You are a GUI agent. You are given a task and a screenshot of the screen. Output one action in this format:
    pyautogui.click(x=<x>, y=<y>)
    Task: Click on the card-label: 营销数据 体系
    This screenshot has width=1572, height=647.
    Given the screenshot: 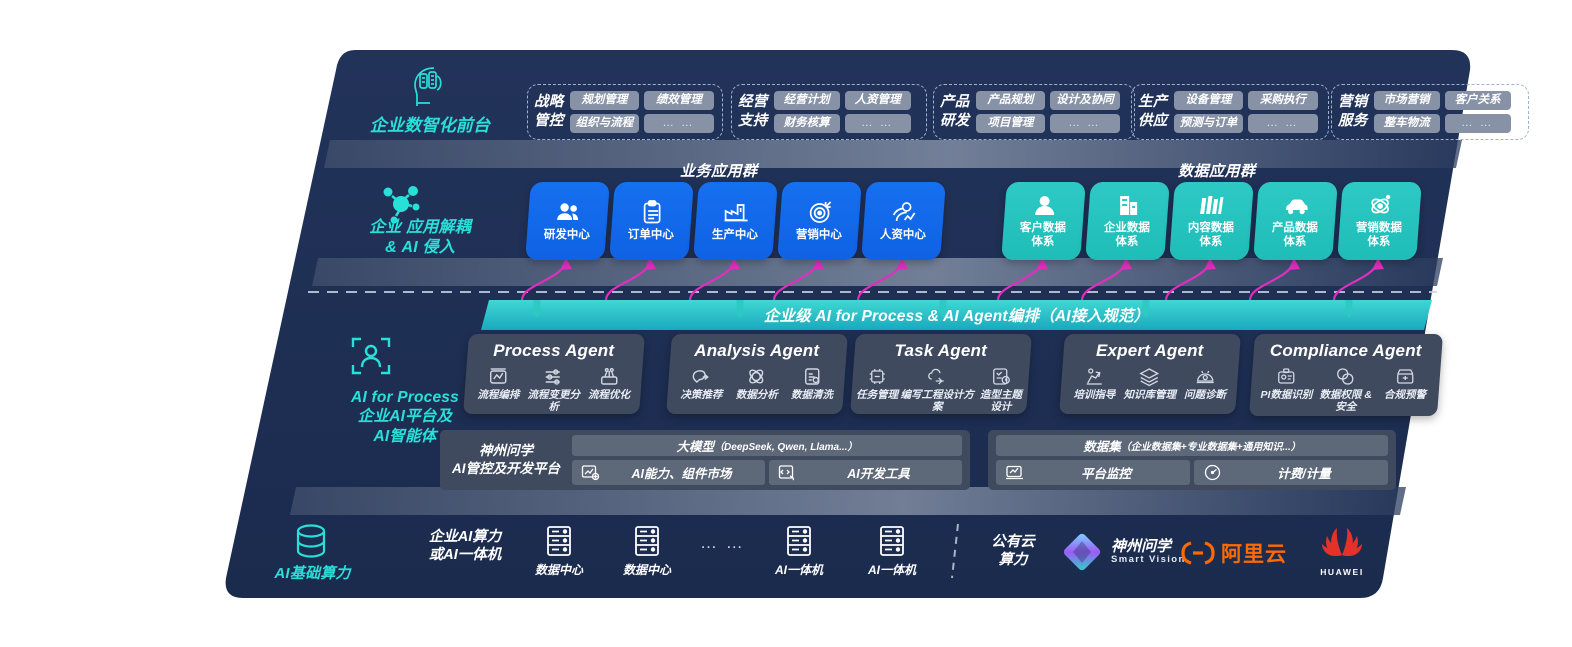 What is the action you would take?
    pyautogui.click(x=1378, y=235)
    